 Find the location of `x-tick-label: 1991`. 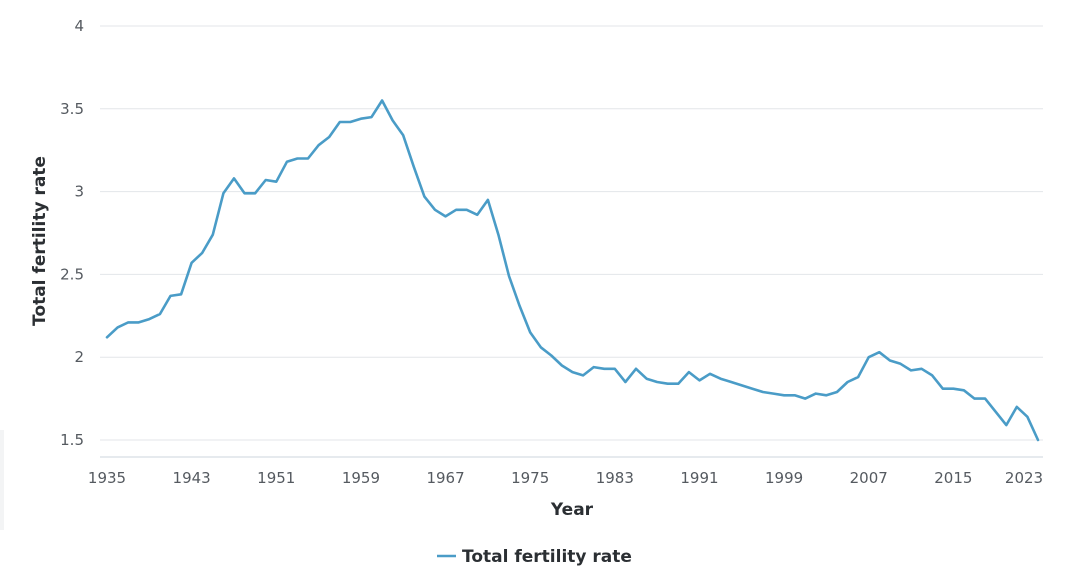

x-tick-label: 1991 is located at coordinates (699, 478).